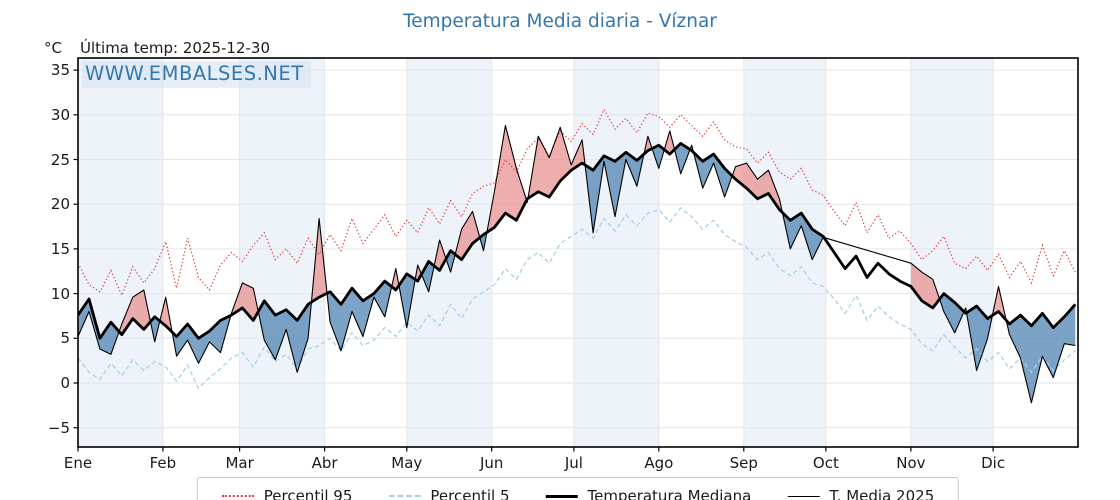  What do you see at coordinates (911, 463) in the screenshot?
I see `x-tick-label: Nov` at bounding box center [911, 463].